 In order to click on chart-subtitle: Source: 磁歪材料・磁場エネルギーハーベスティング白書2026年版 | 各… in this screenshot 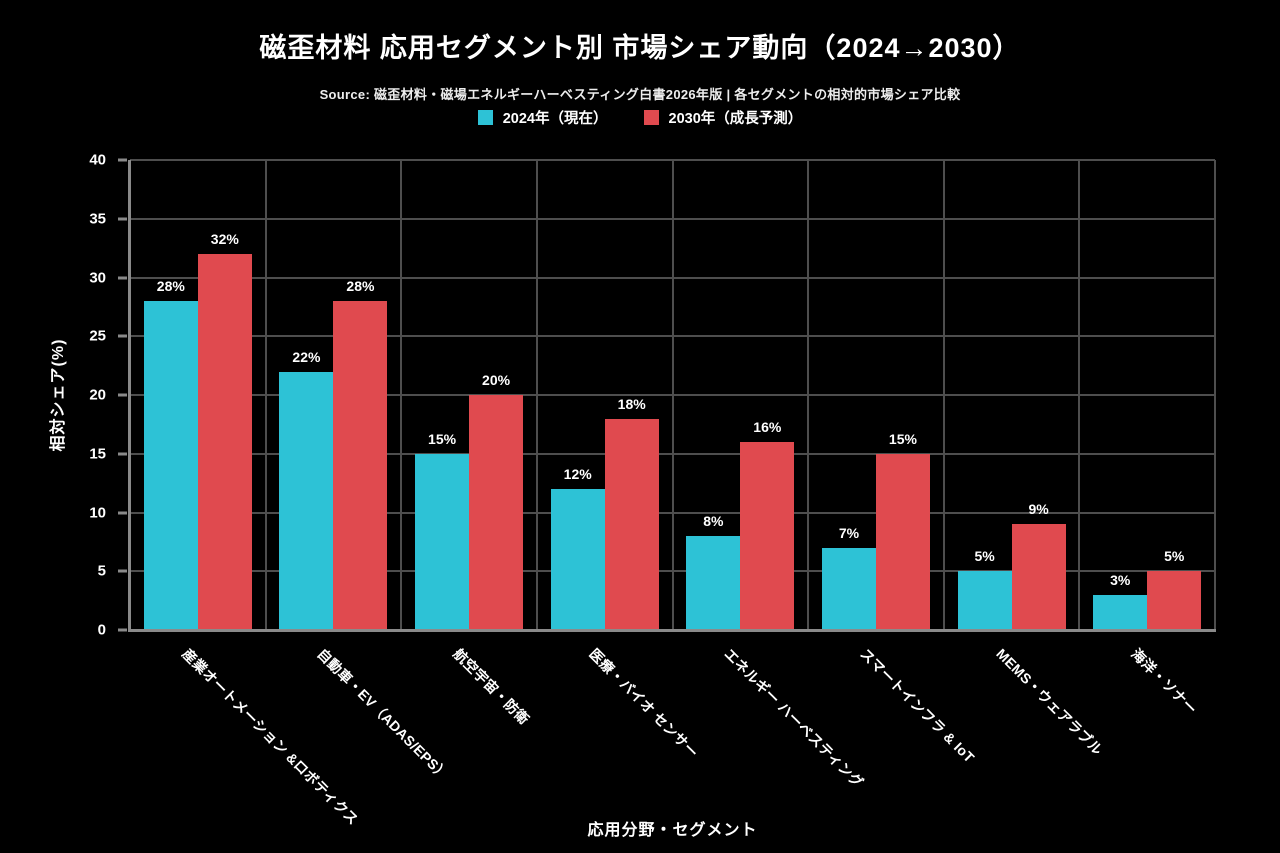, I will do `click(640, 94)`.